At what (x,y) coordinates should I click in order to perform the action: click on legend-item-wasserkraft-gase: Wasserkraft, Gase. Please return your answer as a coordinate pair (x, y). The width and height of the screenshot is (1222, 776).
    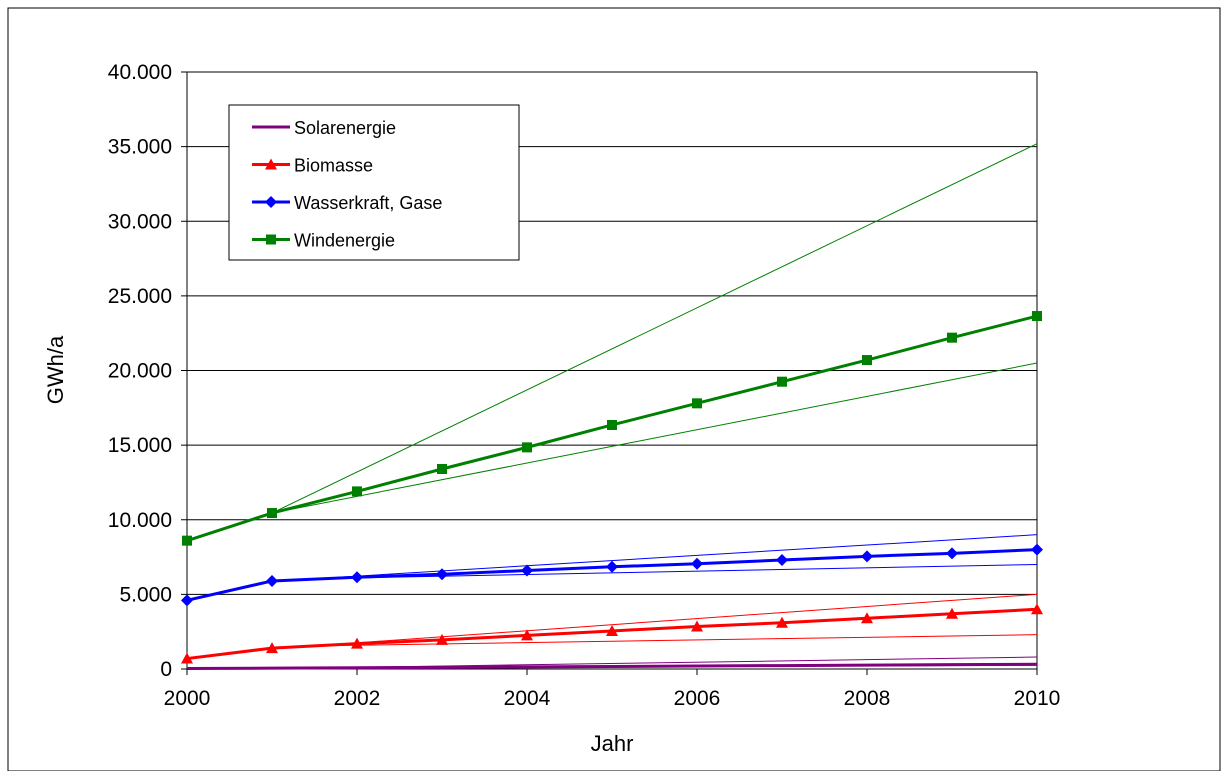
    Looking at the image, I should click on (347, 203).